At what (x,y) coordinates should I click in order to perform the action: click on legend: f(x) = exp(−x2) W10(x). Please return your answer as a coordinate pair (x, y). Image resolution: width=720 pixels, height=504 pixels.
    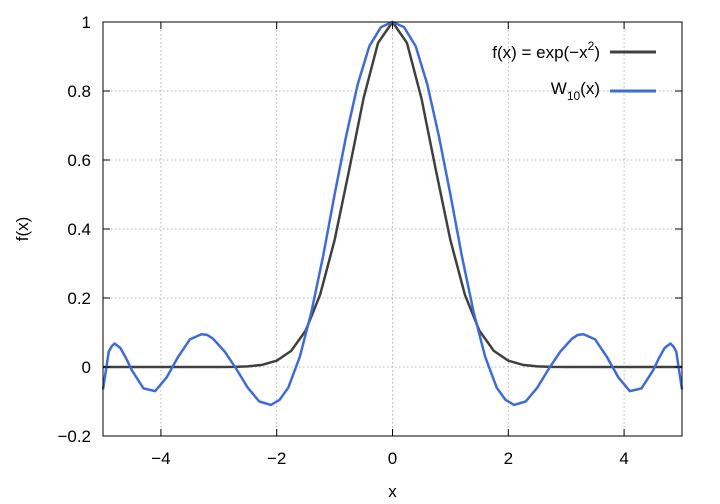
    Looking at the image, I should click on (574, 71).